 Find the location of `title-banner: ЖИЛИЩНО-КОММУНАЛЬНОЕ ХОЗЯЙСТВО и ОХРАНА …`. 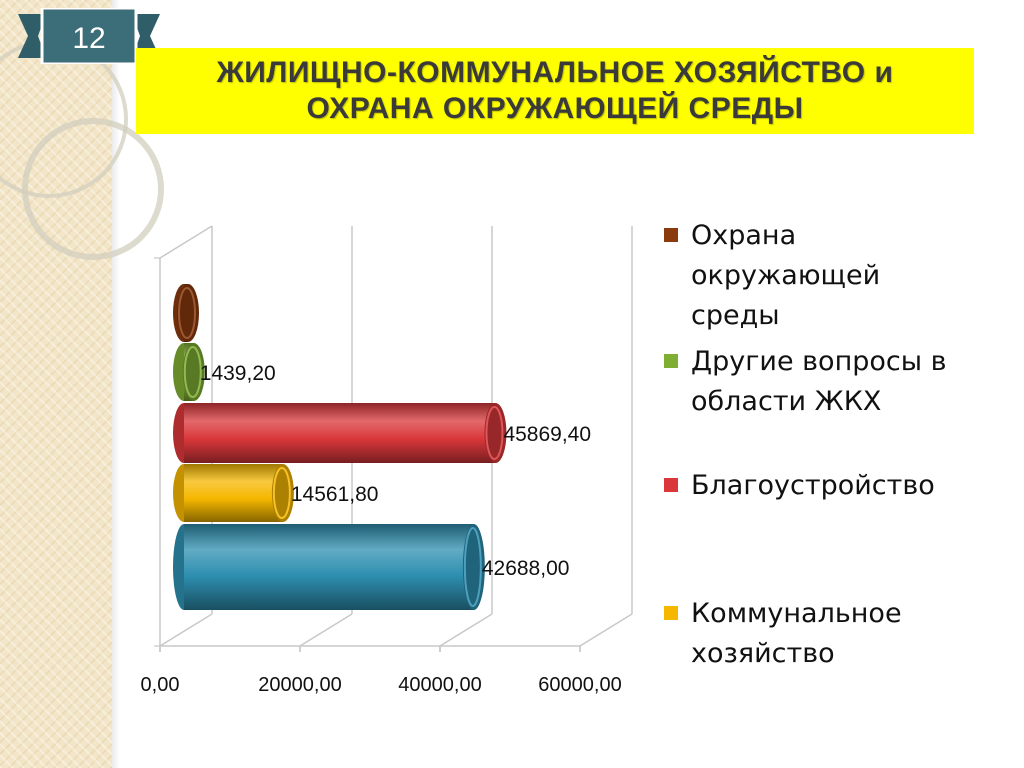

title-banner: ЖИЛИЩНО-КОММУНАЛЬНОЕ ХОЗЯЙСТВО и ОХРАНА … is located at coordinates (555, 91).